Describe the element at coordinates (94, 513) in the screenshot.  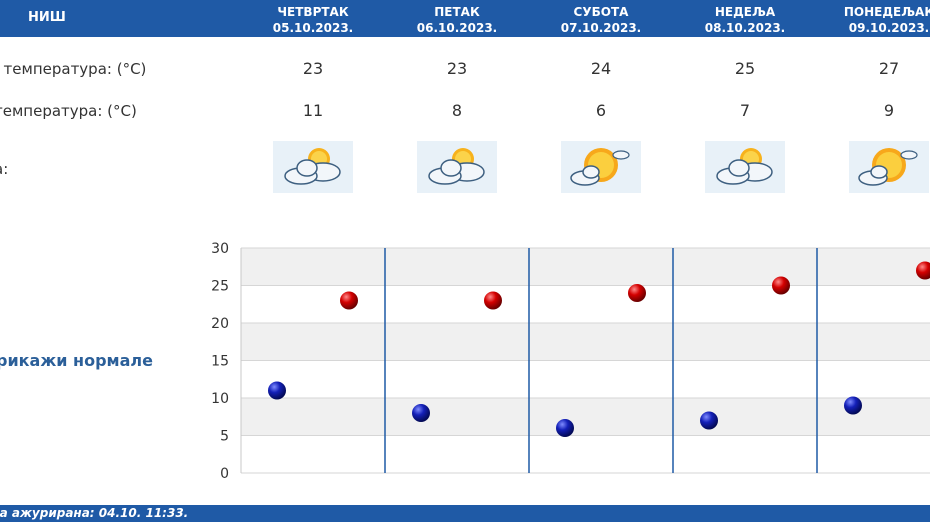
I see `last-updated-text: ва ажурирана: 04.10. 11:33.` at that location.